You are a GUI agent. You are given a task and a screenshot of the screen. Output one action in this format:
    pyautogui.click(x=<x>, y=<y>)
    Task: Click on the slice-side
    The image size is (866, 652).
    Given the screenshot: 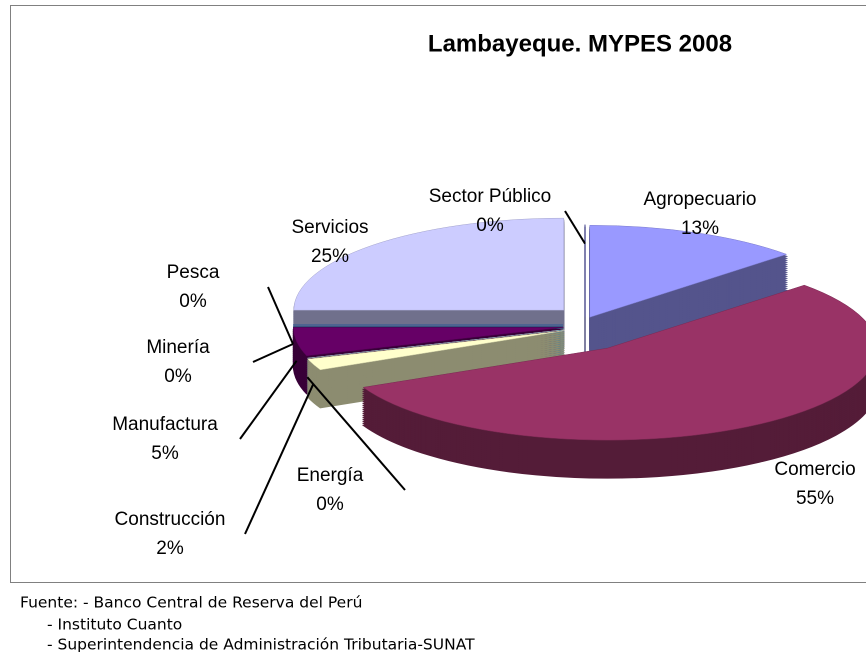 What is the action you would take?
    pyautogui.click(x=435, y=352)
    